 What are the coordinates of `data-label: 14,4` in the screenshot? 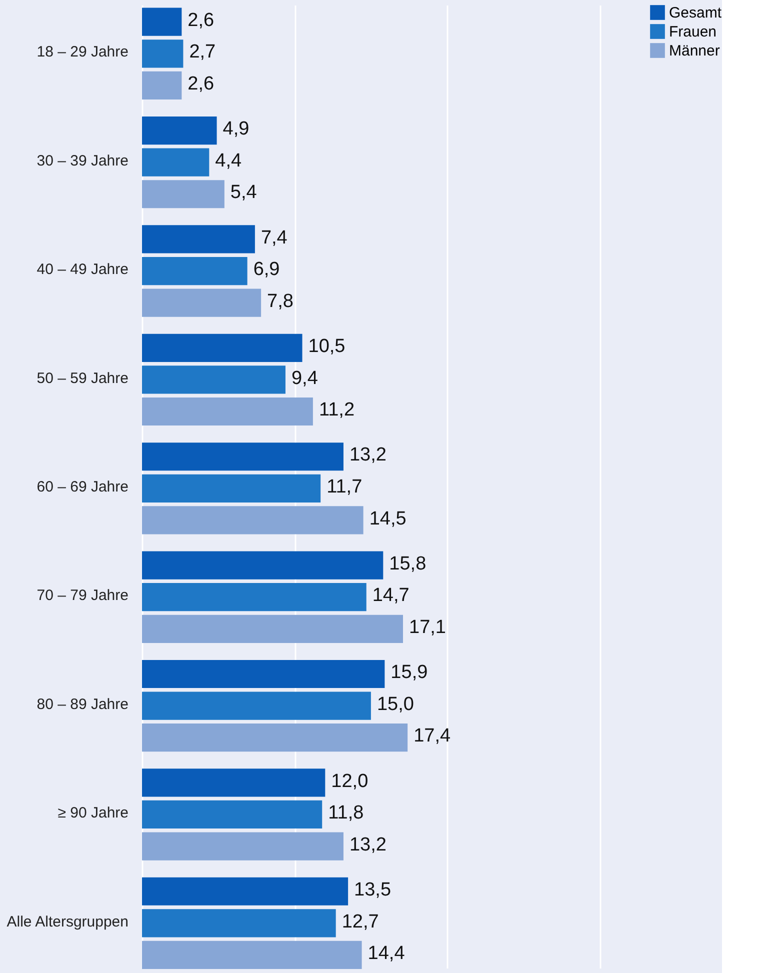 It's located at (387, 953).